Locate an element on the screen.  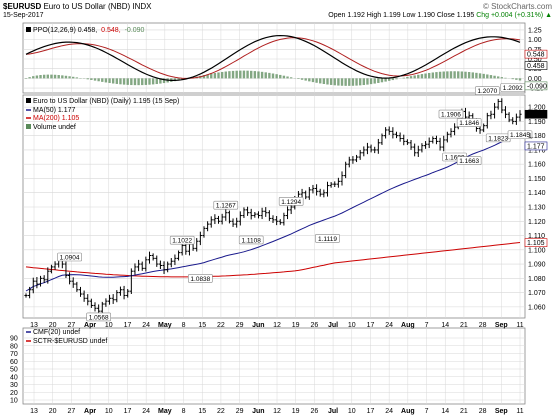
price-y-tick: 1.170 is located at coordinates (537, 150).